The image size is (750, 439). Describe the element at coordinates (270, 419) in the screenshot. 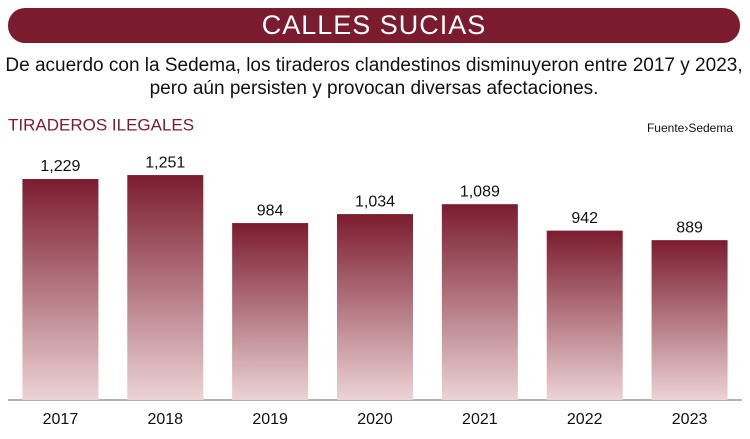

I see `x-tick-label: 2019` at that location.